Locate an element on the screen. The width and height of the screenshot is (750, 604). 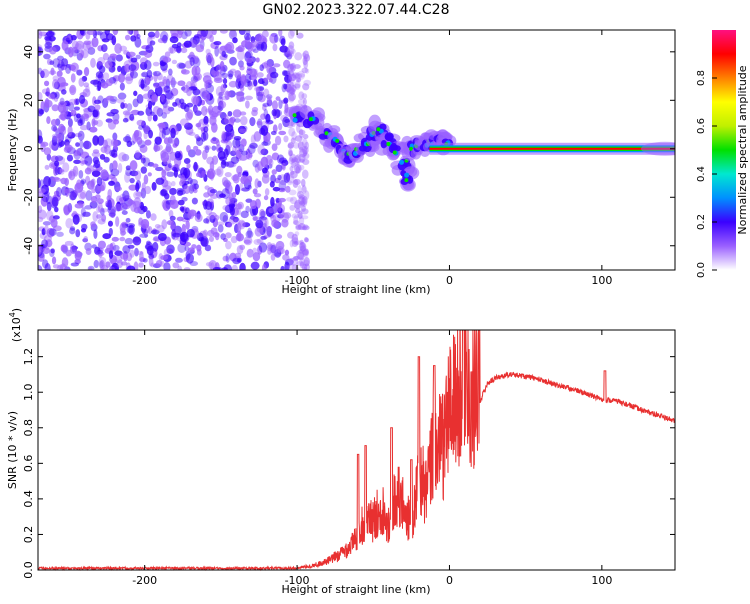
colorbar-gradient is located at coordinates (724, 150).